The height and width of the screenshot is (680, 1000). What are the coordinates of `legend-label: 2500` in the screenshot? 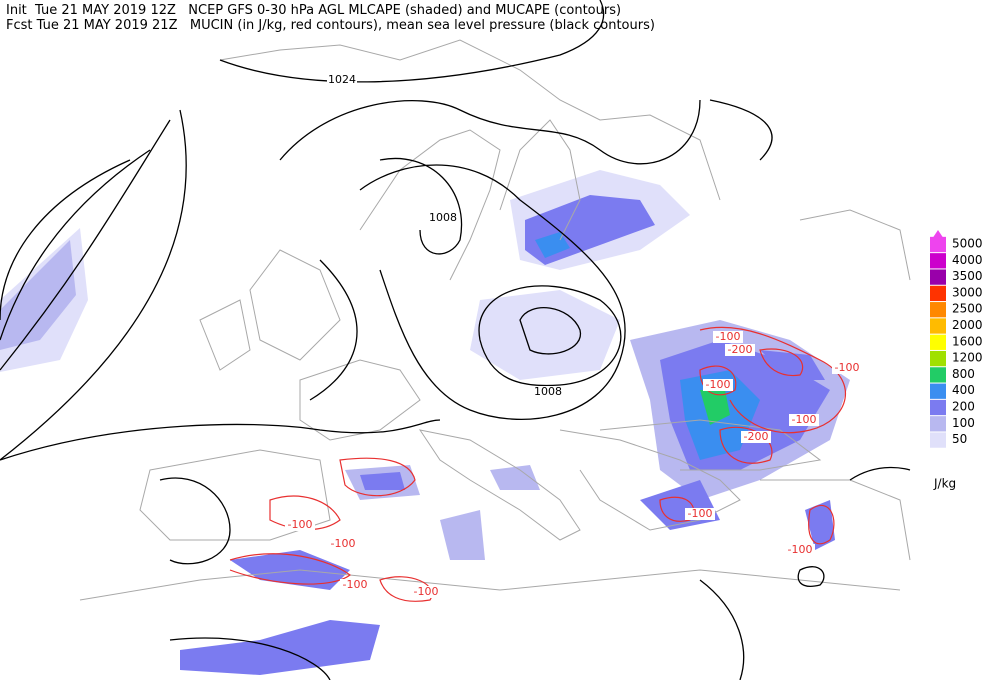 It's located at (967, 309).